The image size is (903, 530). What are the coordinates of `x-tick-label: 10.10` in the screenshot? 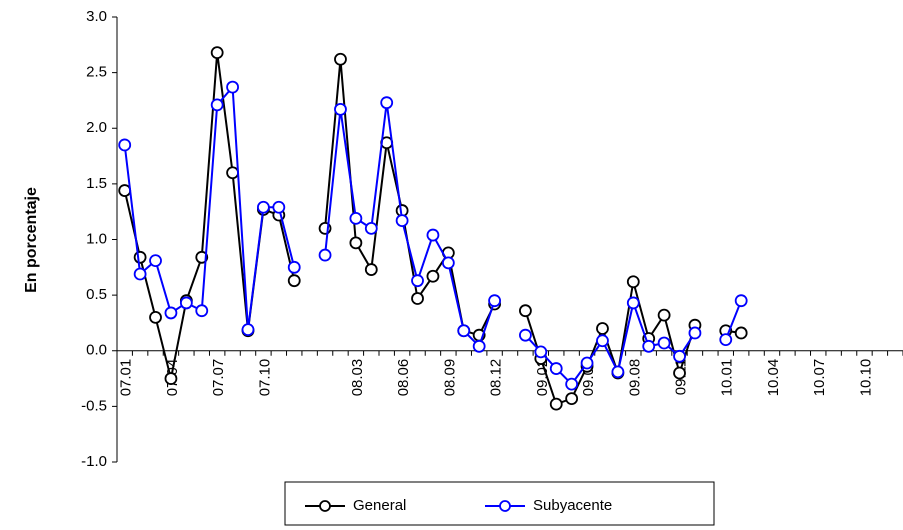 It's located at (865, 378).